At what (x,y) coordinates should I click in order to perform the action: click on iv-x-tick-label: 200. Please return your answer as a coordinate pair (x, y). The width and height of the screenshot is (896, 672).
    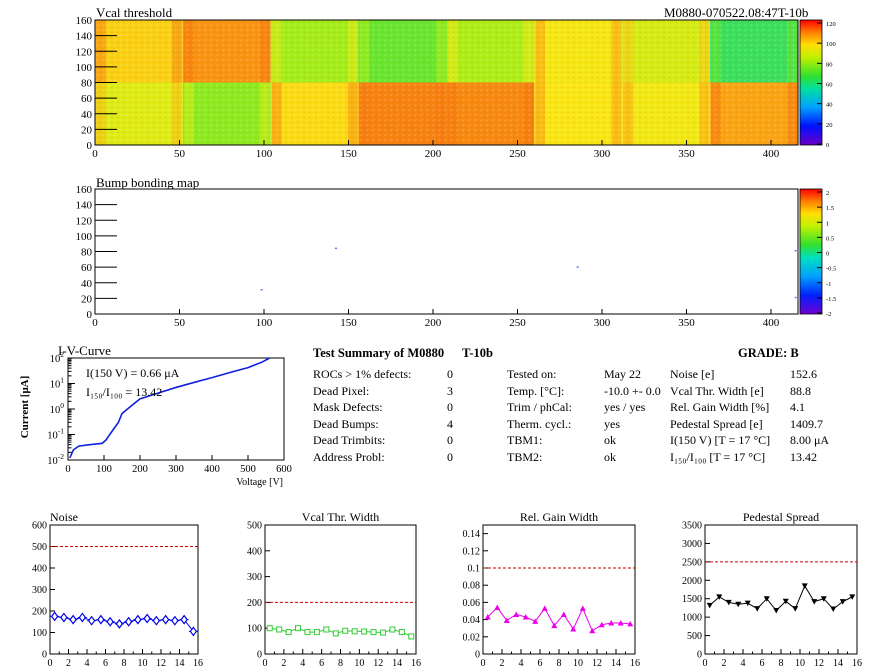
    Looking at the image, I should click on (140, 469).